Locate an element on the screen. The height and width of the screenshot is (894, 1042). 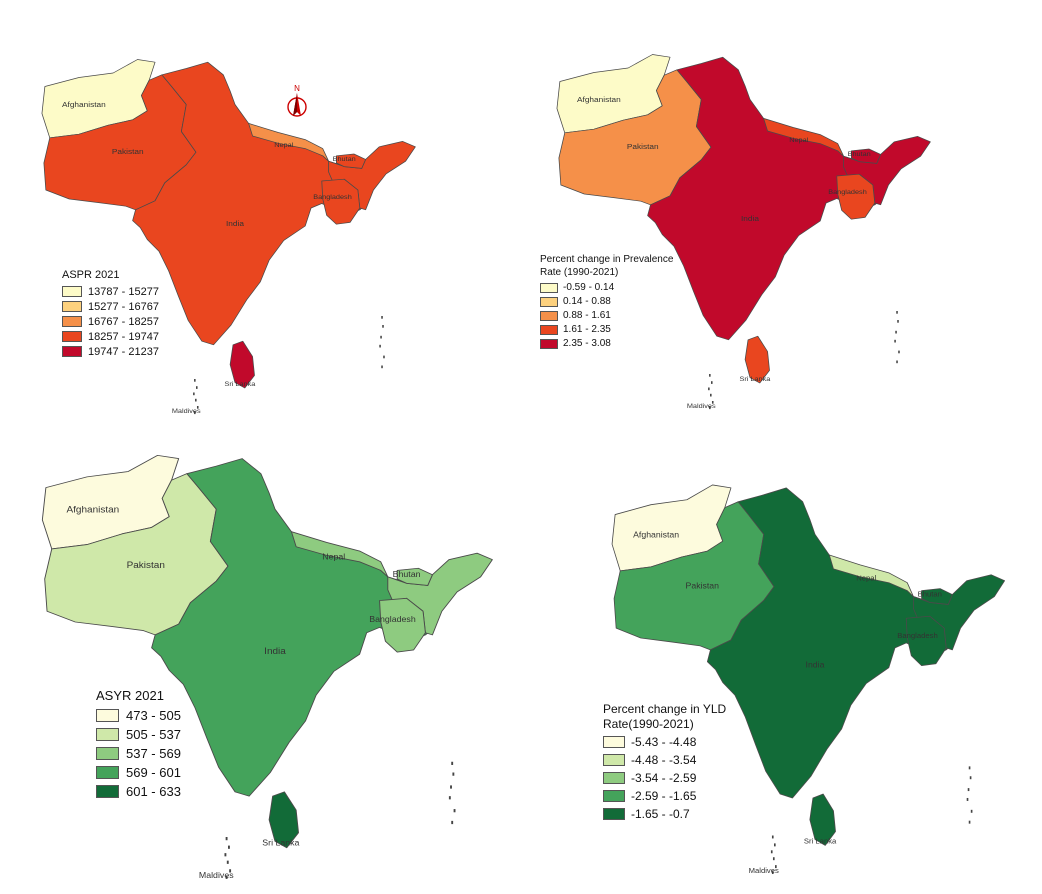
legend-item: 18257 - 19747 is located at coordinates (110, 337).